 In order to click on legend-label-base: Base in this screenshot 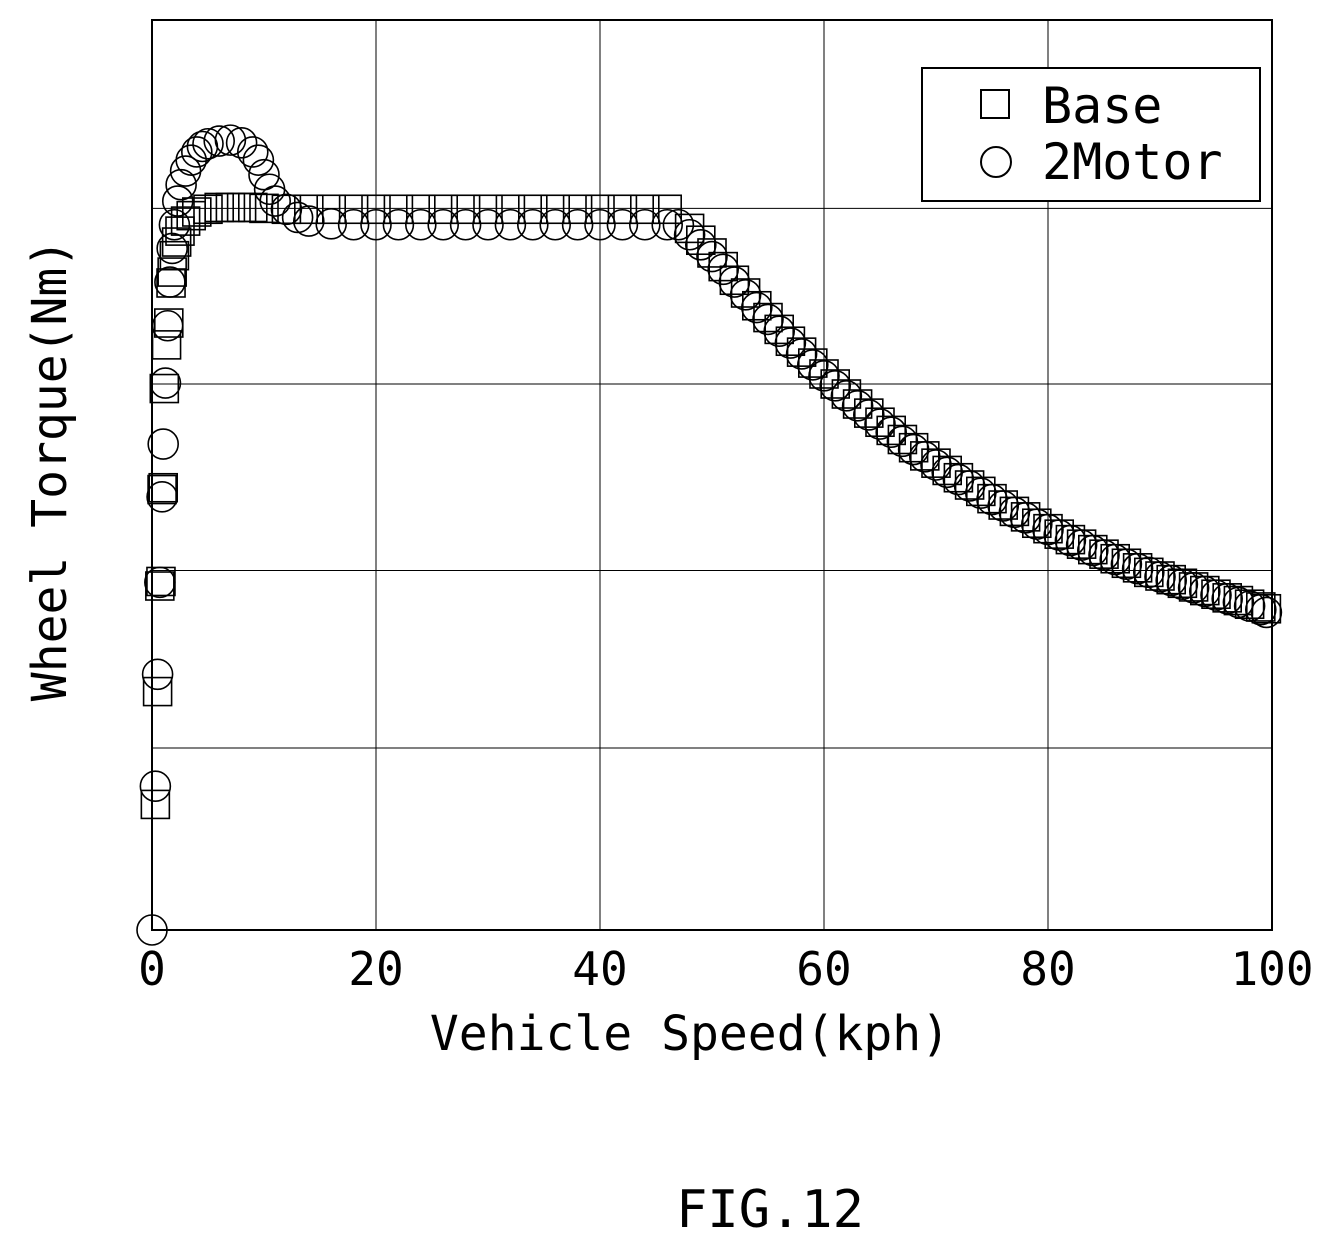, I will do `click(1102, 106)`.